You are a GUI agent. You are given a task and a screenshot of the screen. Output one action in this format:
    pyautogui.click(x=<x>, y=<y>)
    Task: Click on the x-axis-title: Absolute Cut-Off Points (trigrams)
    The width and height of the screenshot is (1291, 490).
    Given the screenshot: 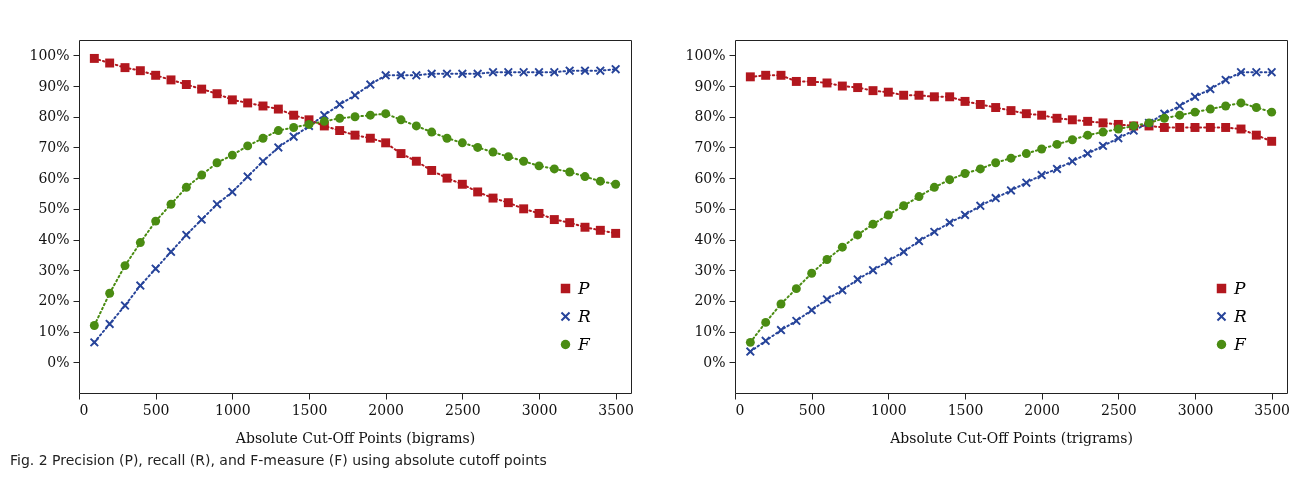 What is the action you would take?
    pyautogui.click(x=1011, y=437)
    